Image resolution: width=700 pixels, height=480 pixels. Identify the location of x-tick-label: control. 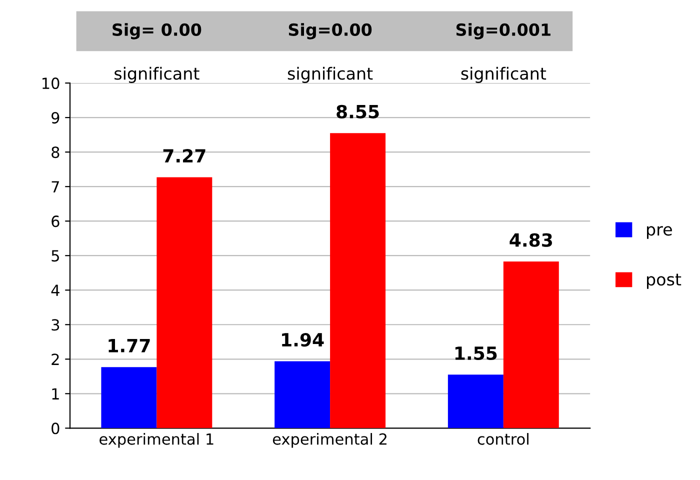
(503, 439).